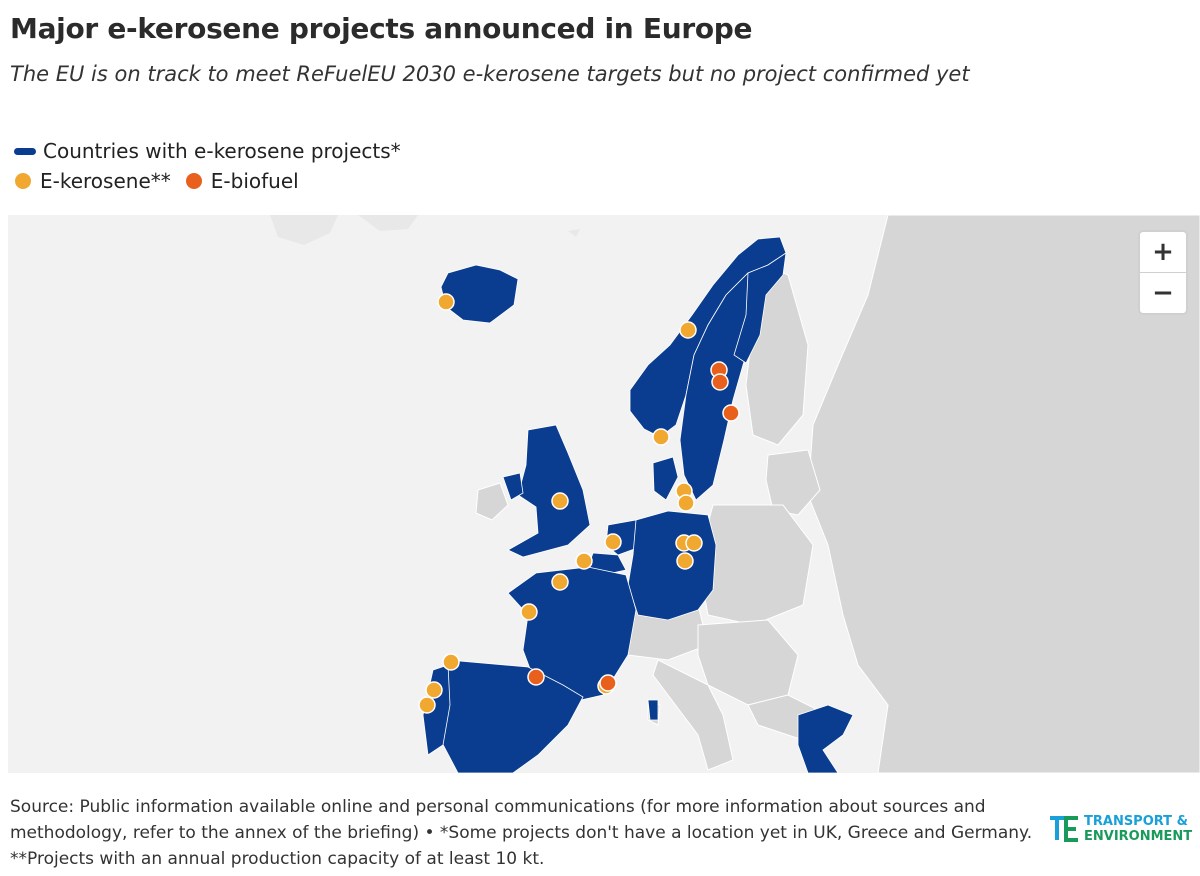  What do you see at coordinates (207, 181) in the screenshot?
I see `legend-row-points: E-kerosene** E-biofuel` at bounding box center [207, 181].